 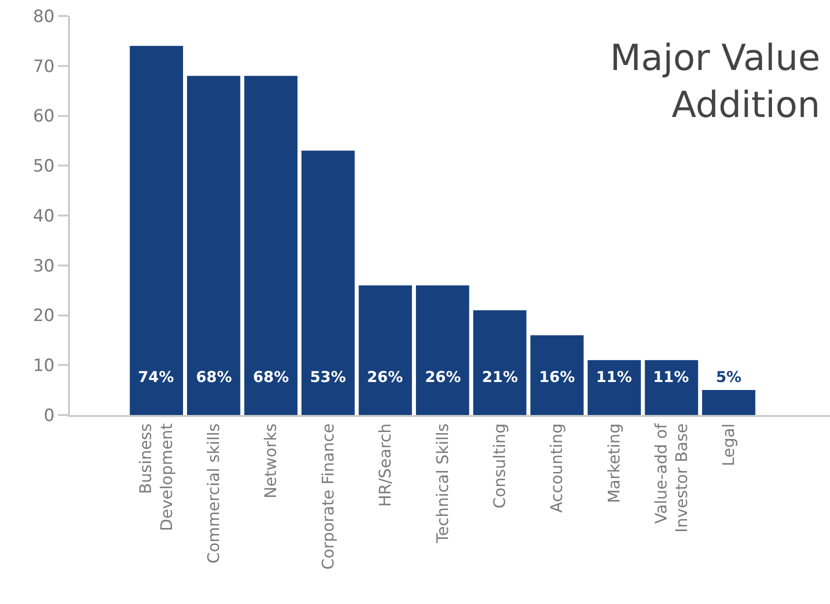 What do you see at coordinates (442, 483) in the screenshot?
I see `x-tick-label: Technical Skills` at bounding box center [442, 483].